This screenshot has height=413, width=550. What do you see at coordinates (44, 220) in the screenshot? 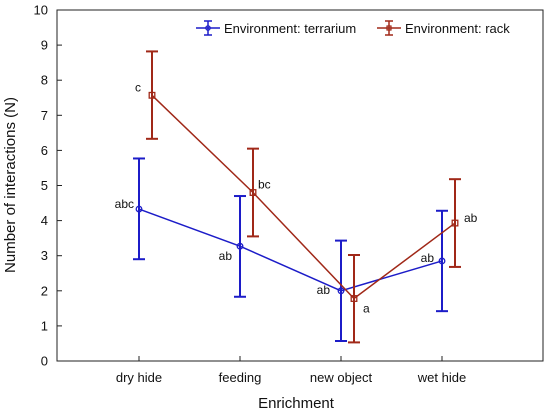
I see `y-tick-label: 4` at bounding box center [44, 220].